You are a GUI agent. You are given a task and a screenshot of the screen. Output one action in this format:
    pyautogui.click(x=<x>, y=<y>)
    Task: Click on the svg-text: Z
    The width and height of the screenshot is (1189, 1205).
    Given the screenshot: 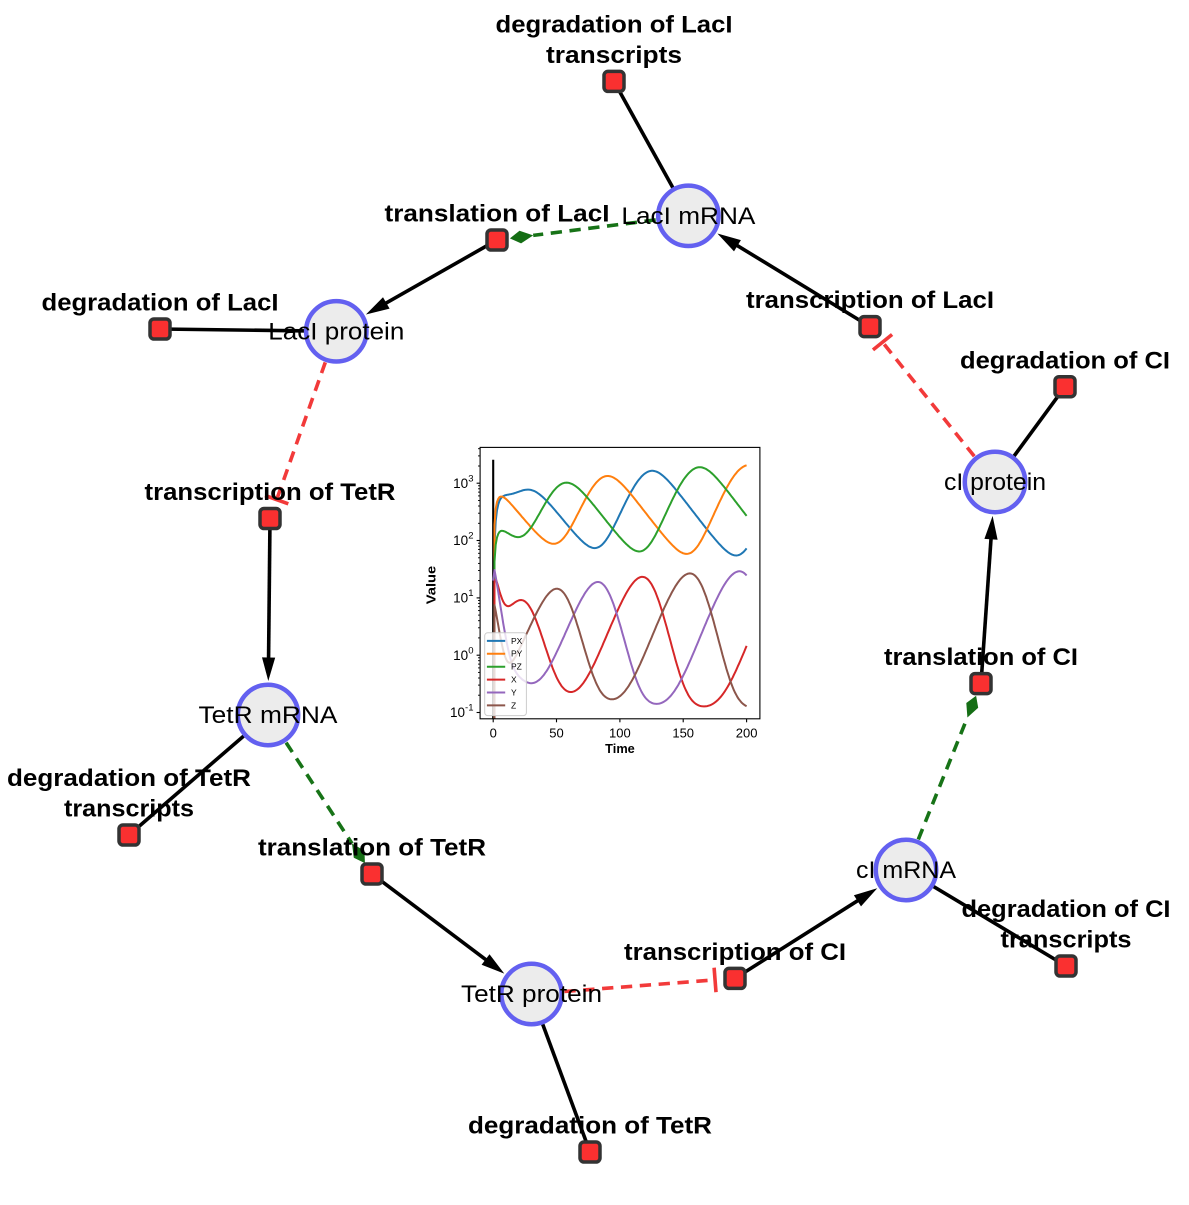 What is the action you would take?
    pyautogui.click(x=513, y=705)
    